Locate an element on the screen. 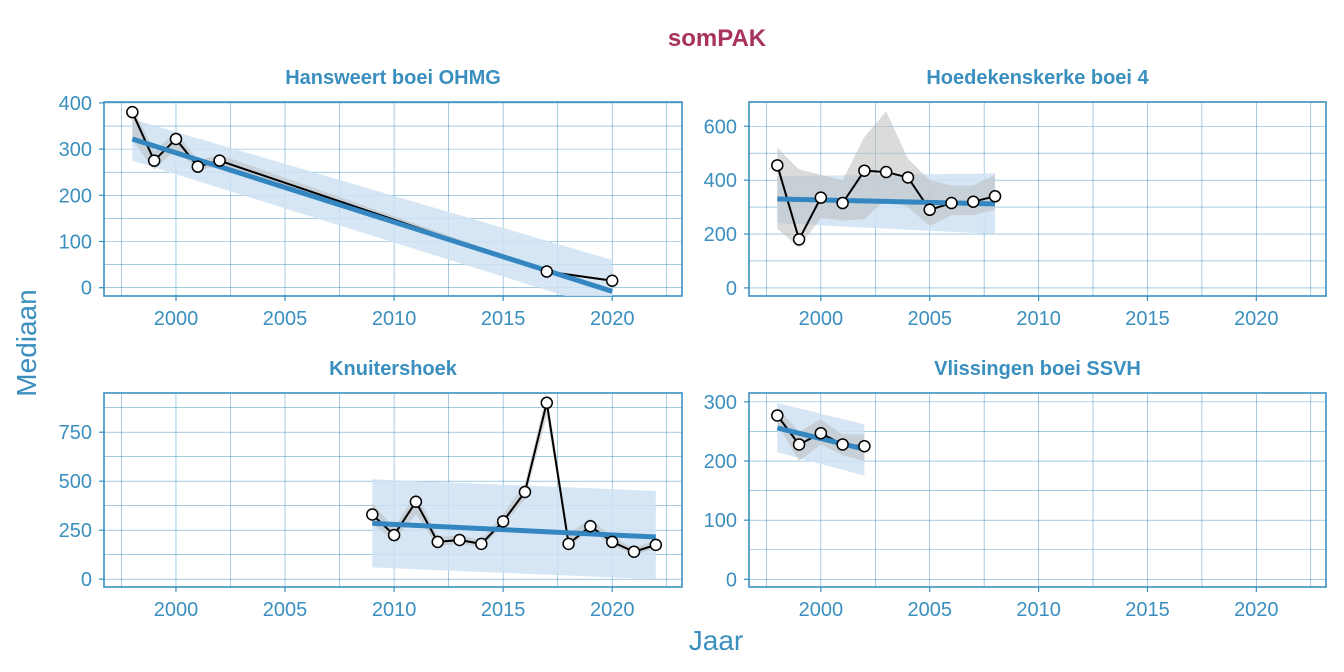 The image size is (1344, 672). y-axis-label: Mediaan is located at coordinates (26, 342).